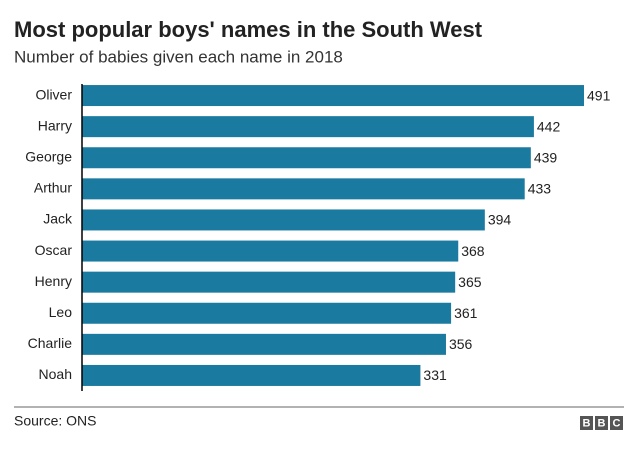  Describe the element at coordinates (540, 189) in the screenshot. I see `value-label: 433` at that location.